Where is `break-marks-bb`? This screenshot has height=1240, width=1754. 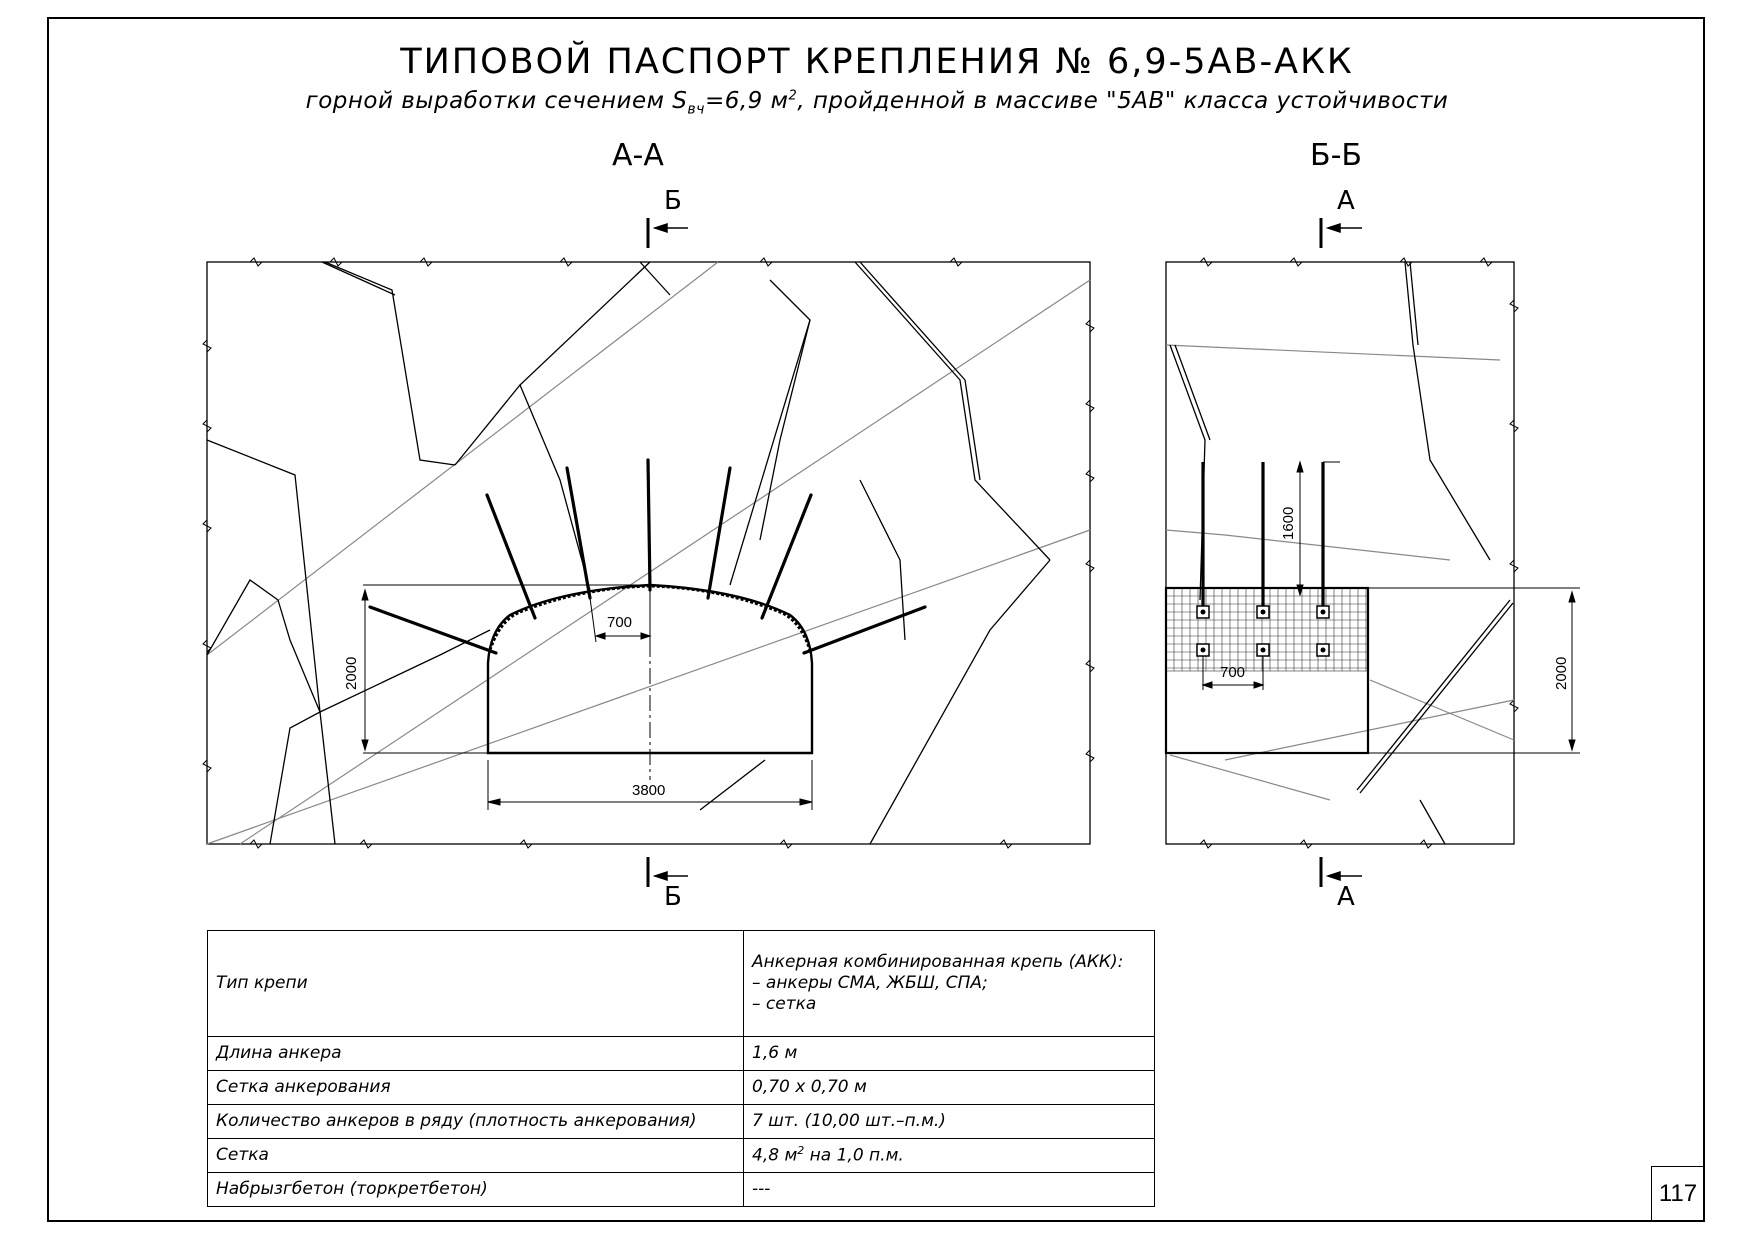 break-marks-bb is located at coordinates (1359, 553).